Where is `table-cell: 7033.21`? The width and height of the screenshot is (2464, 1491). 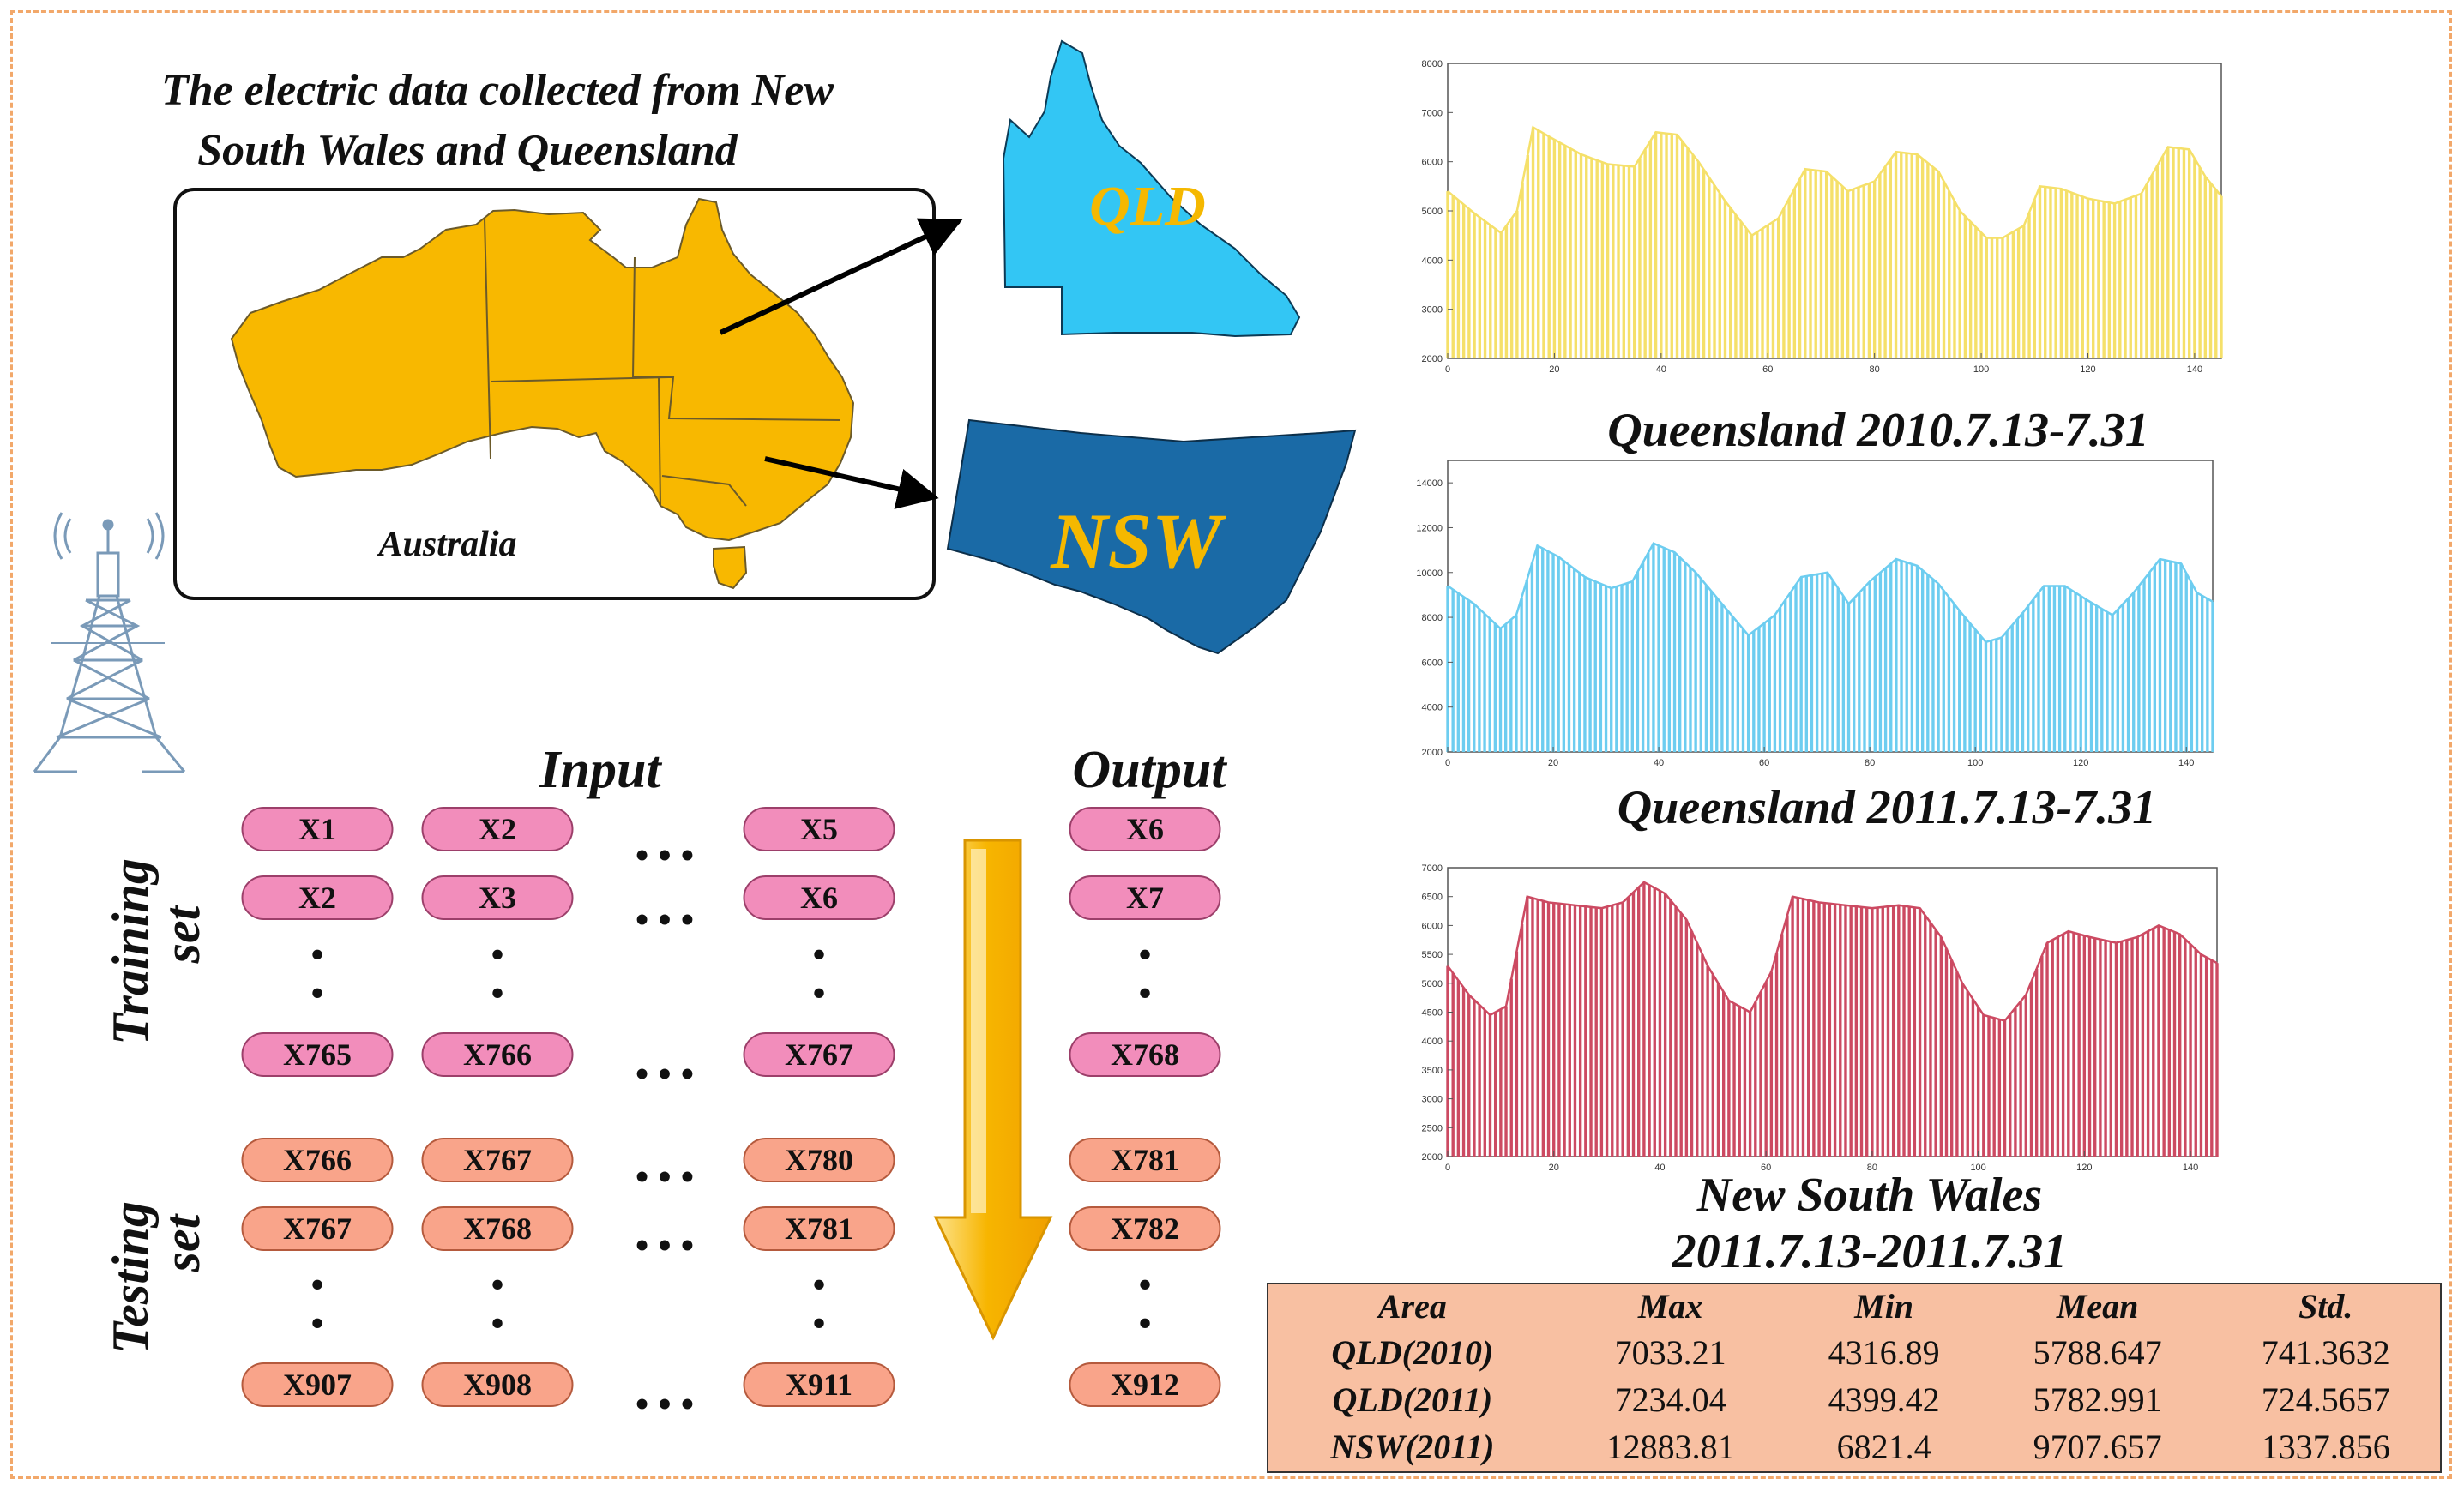 table-cell: 7033.21 is located at coordinates (1670, 1352).